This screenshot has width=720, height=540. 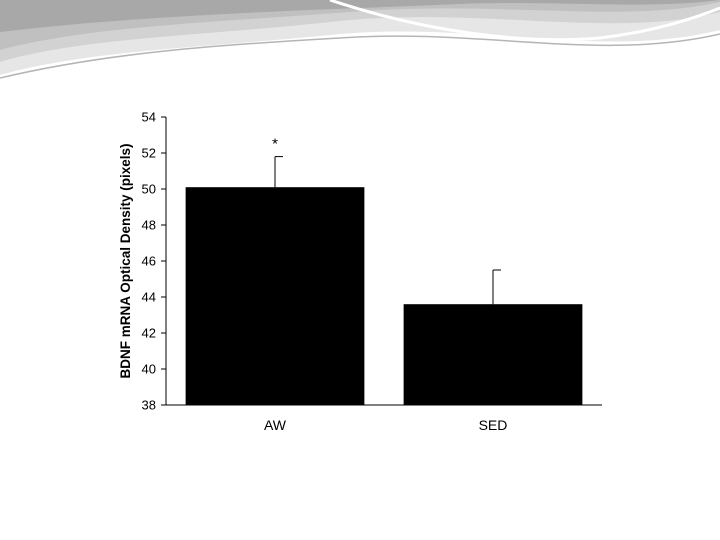 What do you see at coordinates (275, 424) in the screenshot?
I see `x-category-label: AW` at bounding box center [275, 424].